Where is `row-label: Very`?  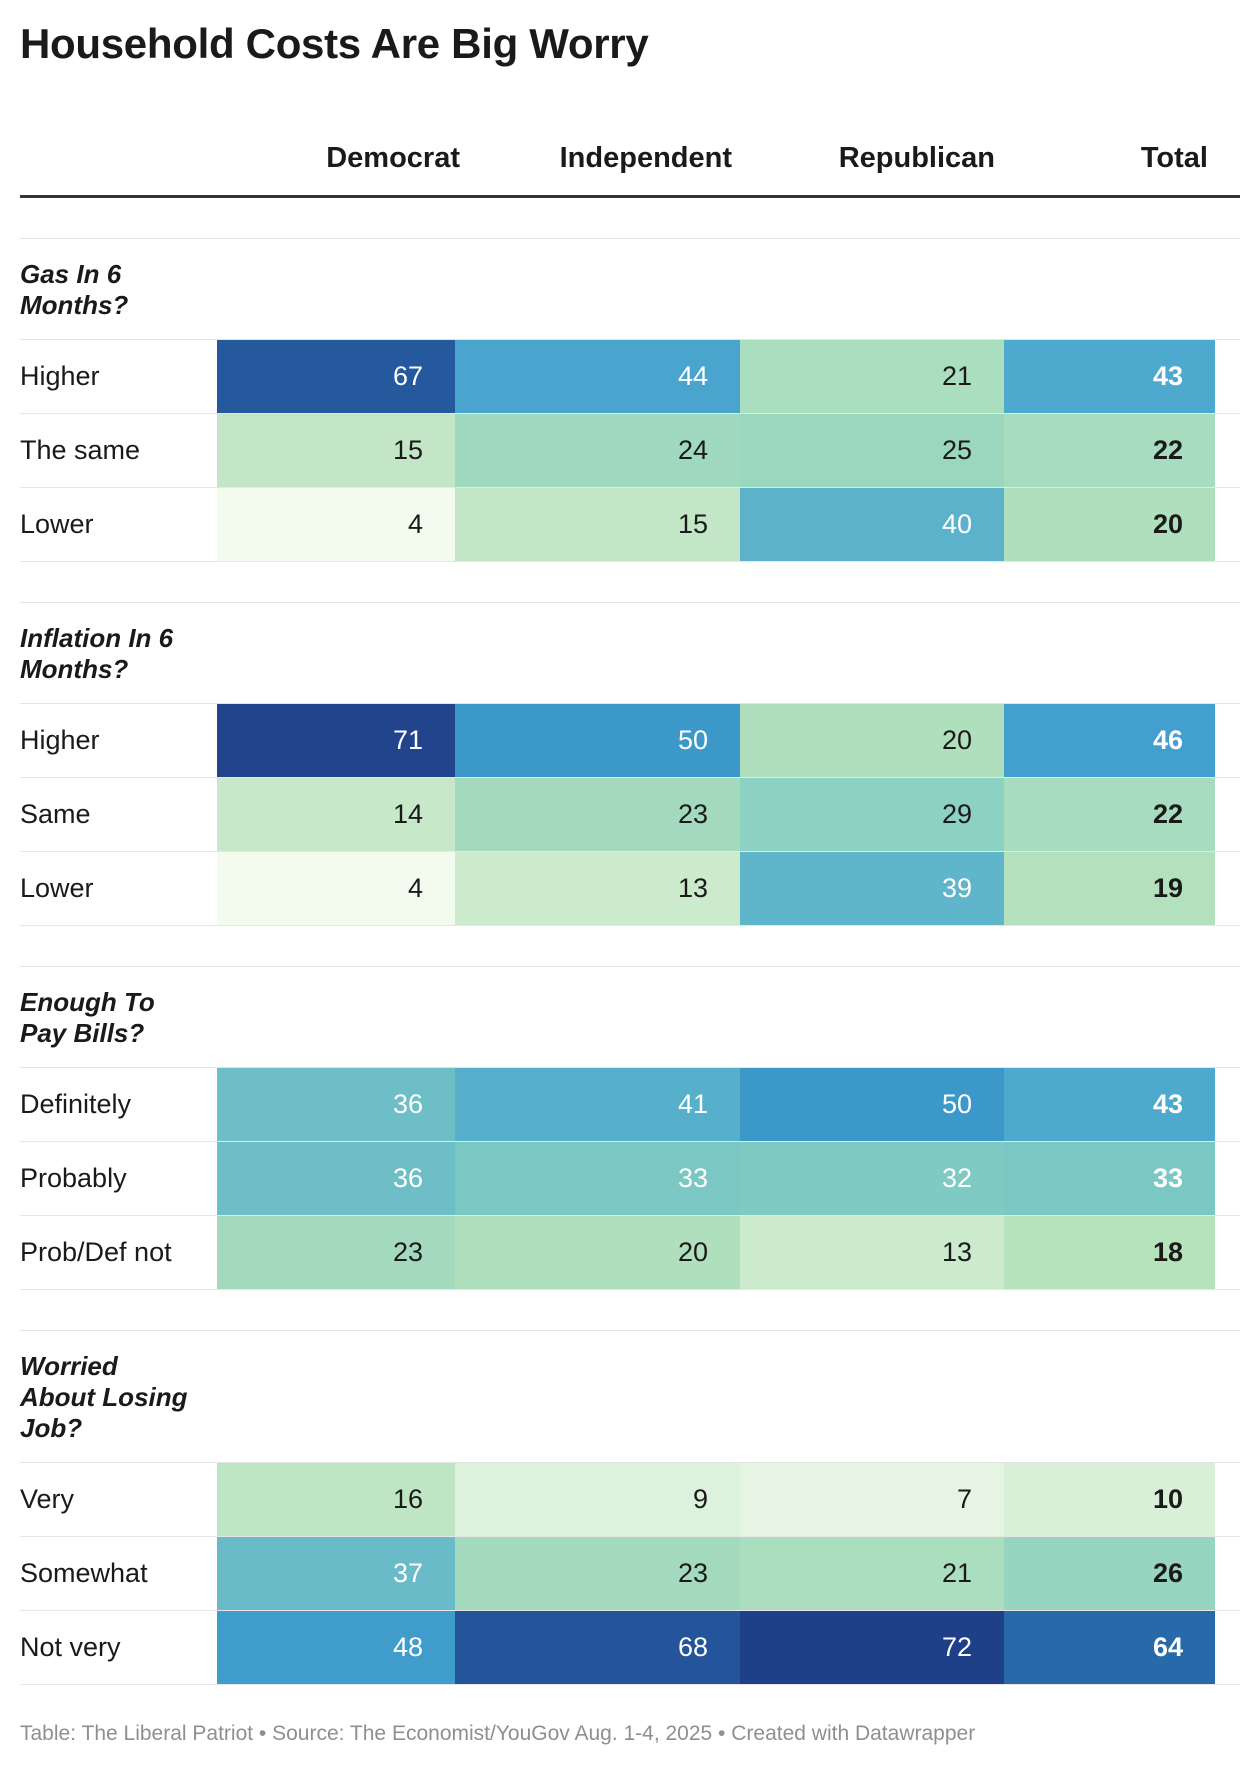 row-label: Very is located at coordinates (47, 1499).